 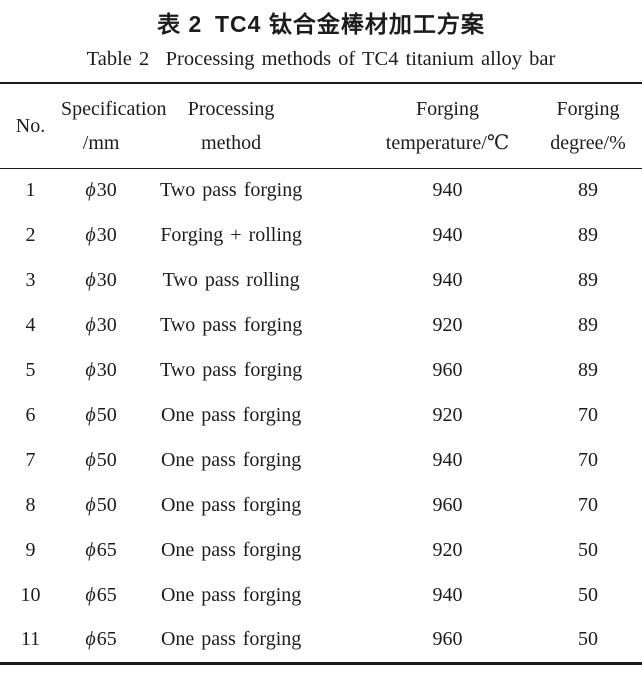 What do you see at coordinates (30, 639) in the screenshot?
I see `cell-no: 11` at bounding box center [30, 639].